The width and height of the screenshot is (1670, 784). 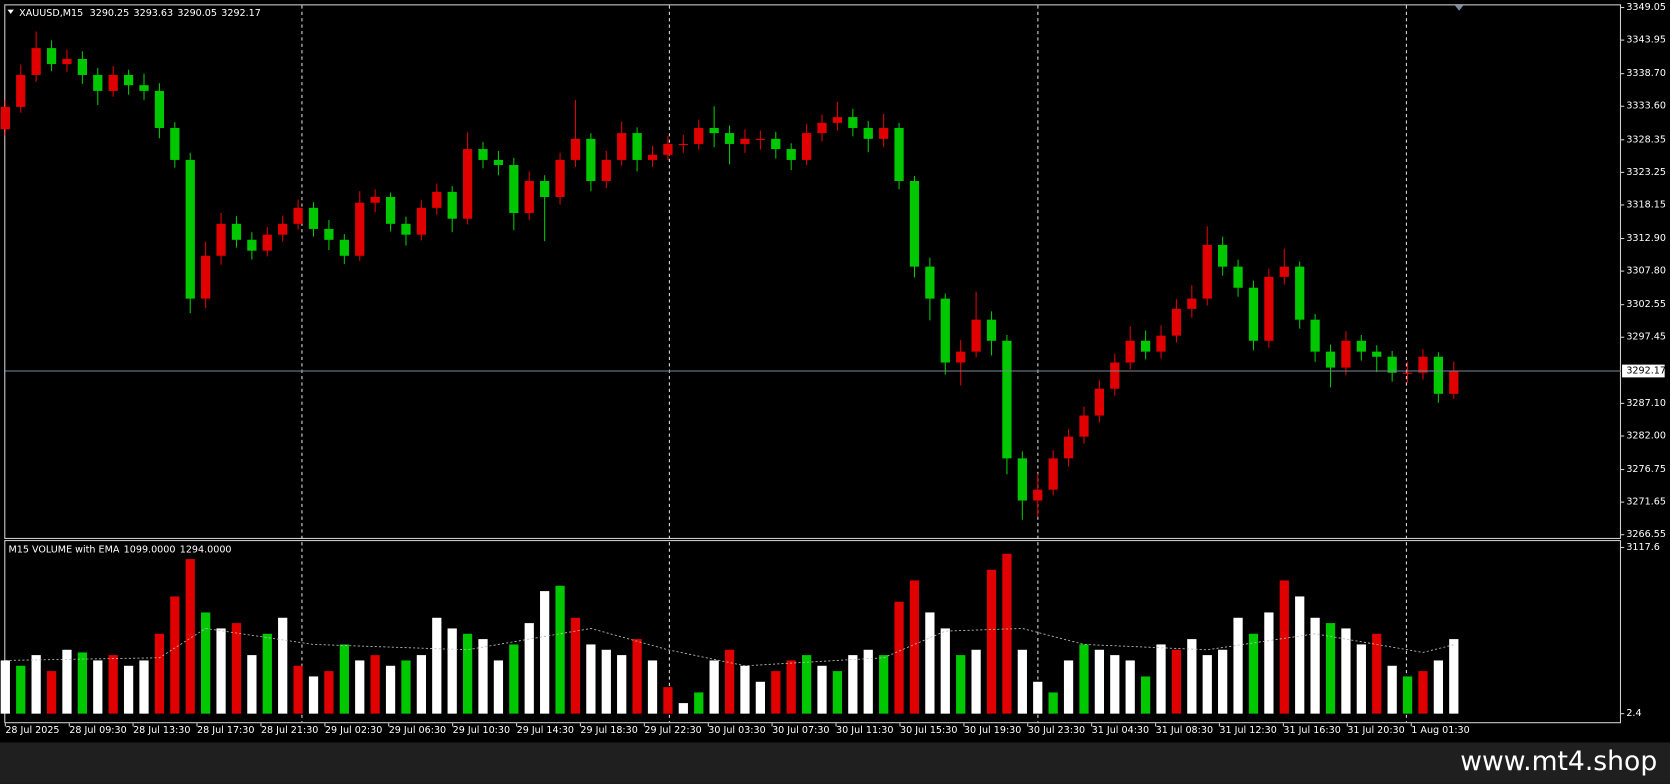 I want to click on y-tick-label: 3318.15, so click(x=1646, y=204).